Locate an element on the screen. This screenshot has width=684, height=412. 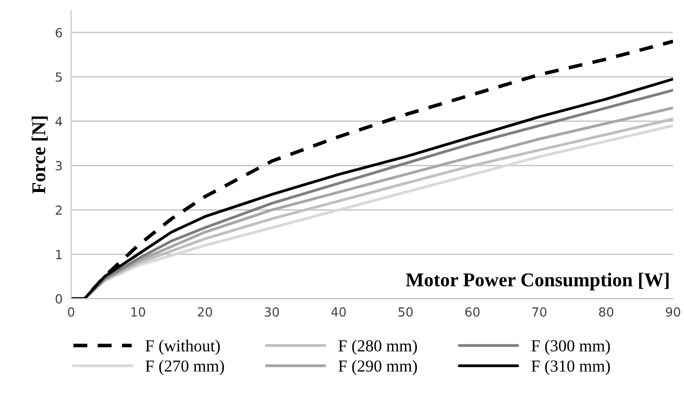
x-tick-label: 90 is located at coordinates (673, 312).